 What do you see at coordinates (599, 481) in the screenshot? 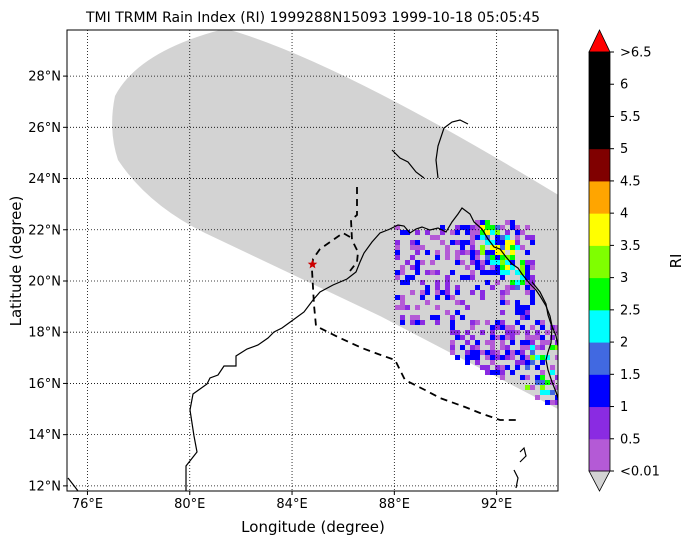
I see `colorbar-under-arrow` at bounding box center [599, 481].